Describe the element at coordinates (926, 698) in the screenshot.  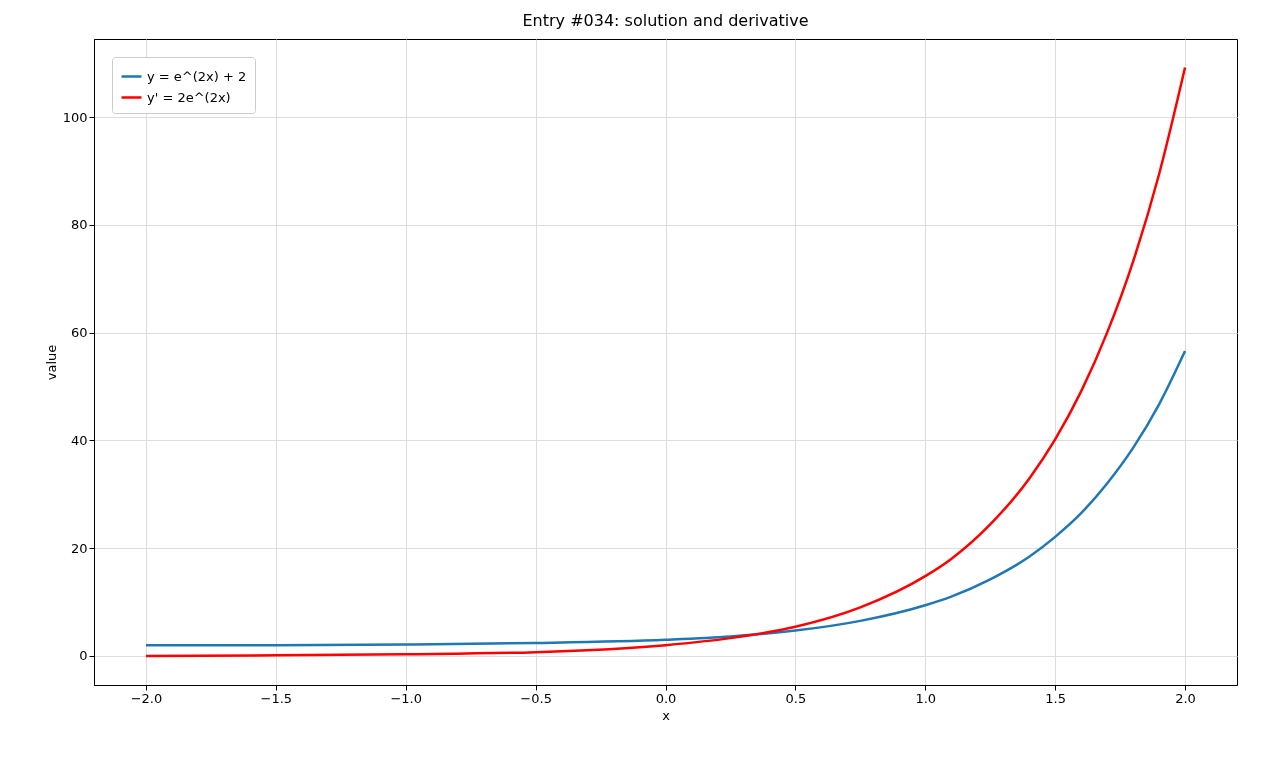
I see `x-tick-label: 1.0` at that location.